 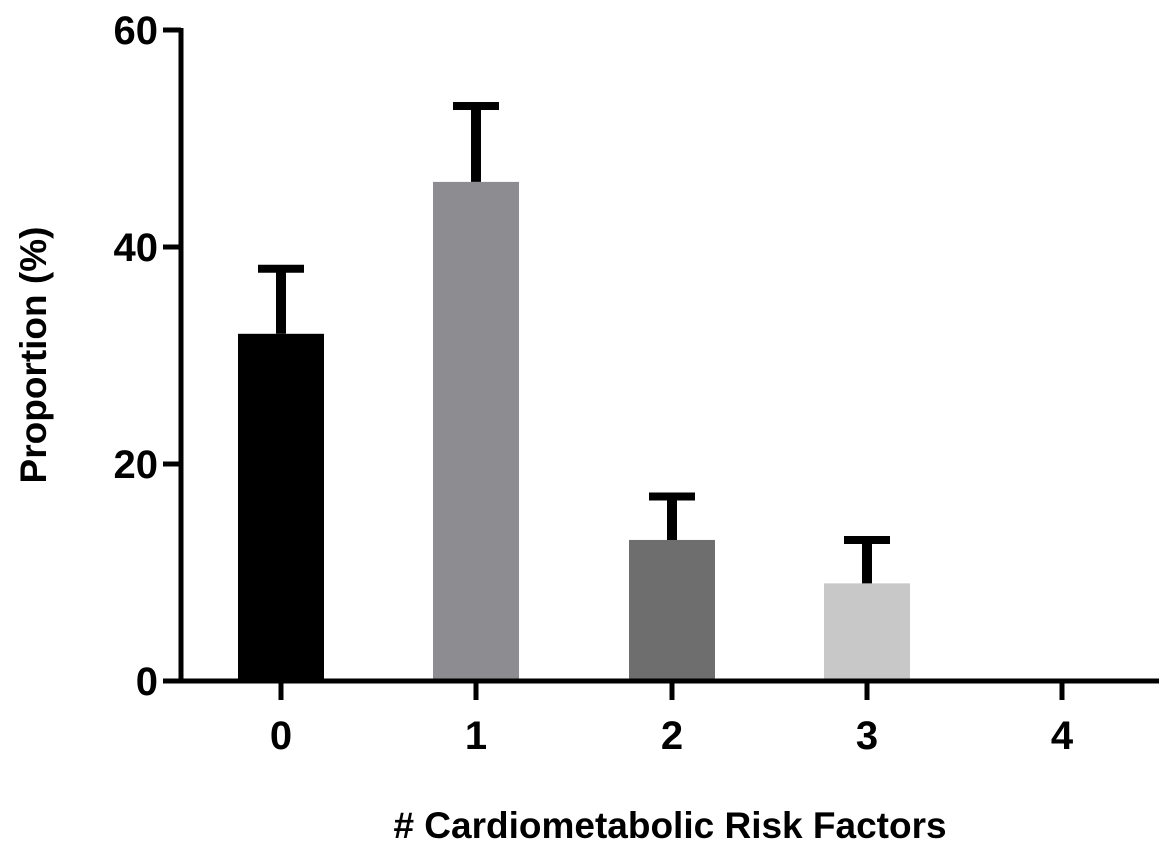 What do you see at coordinates (33, 355) in the screenshot?
I see `y-axis-title: Proportion (%)` at bounding box center [33, 355].